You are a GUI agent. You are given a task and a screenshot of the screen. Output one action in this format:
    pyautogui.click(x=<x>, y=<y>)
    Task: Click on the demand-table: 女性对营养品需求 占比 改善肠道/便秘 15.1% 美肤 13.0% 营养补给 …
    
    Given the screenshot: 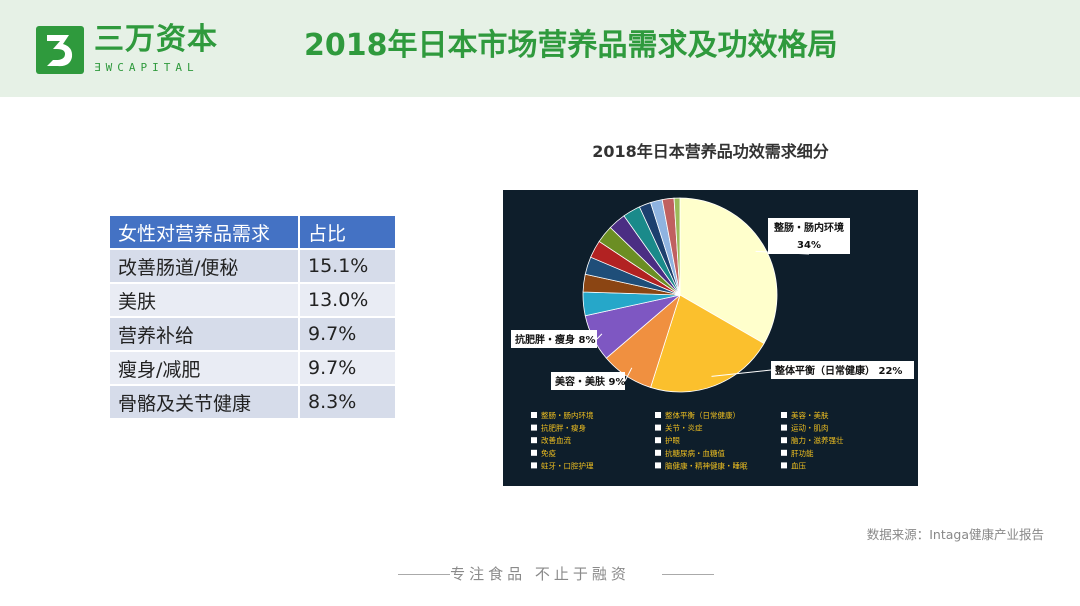 What is the action you would take?
    pyautogui.click(x=252, y=318)
    